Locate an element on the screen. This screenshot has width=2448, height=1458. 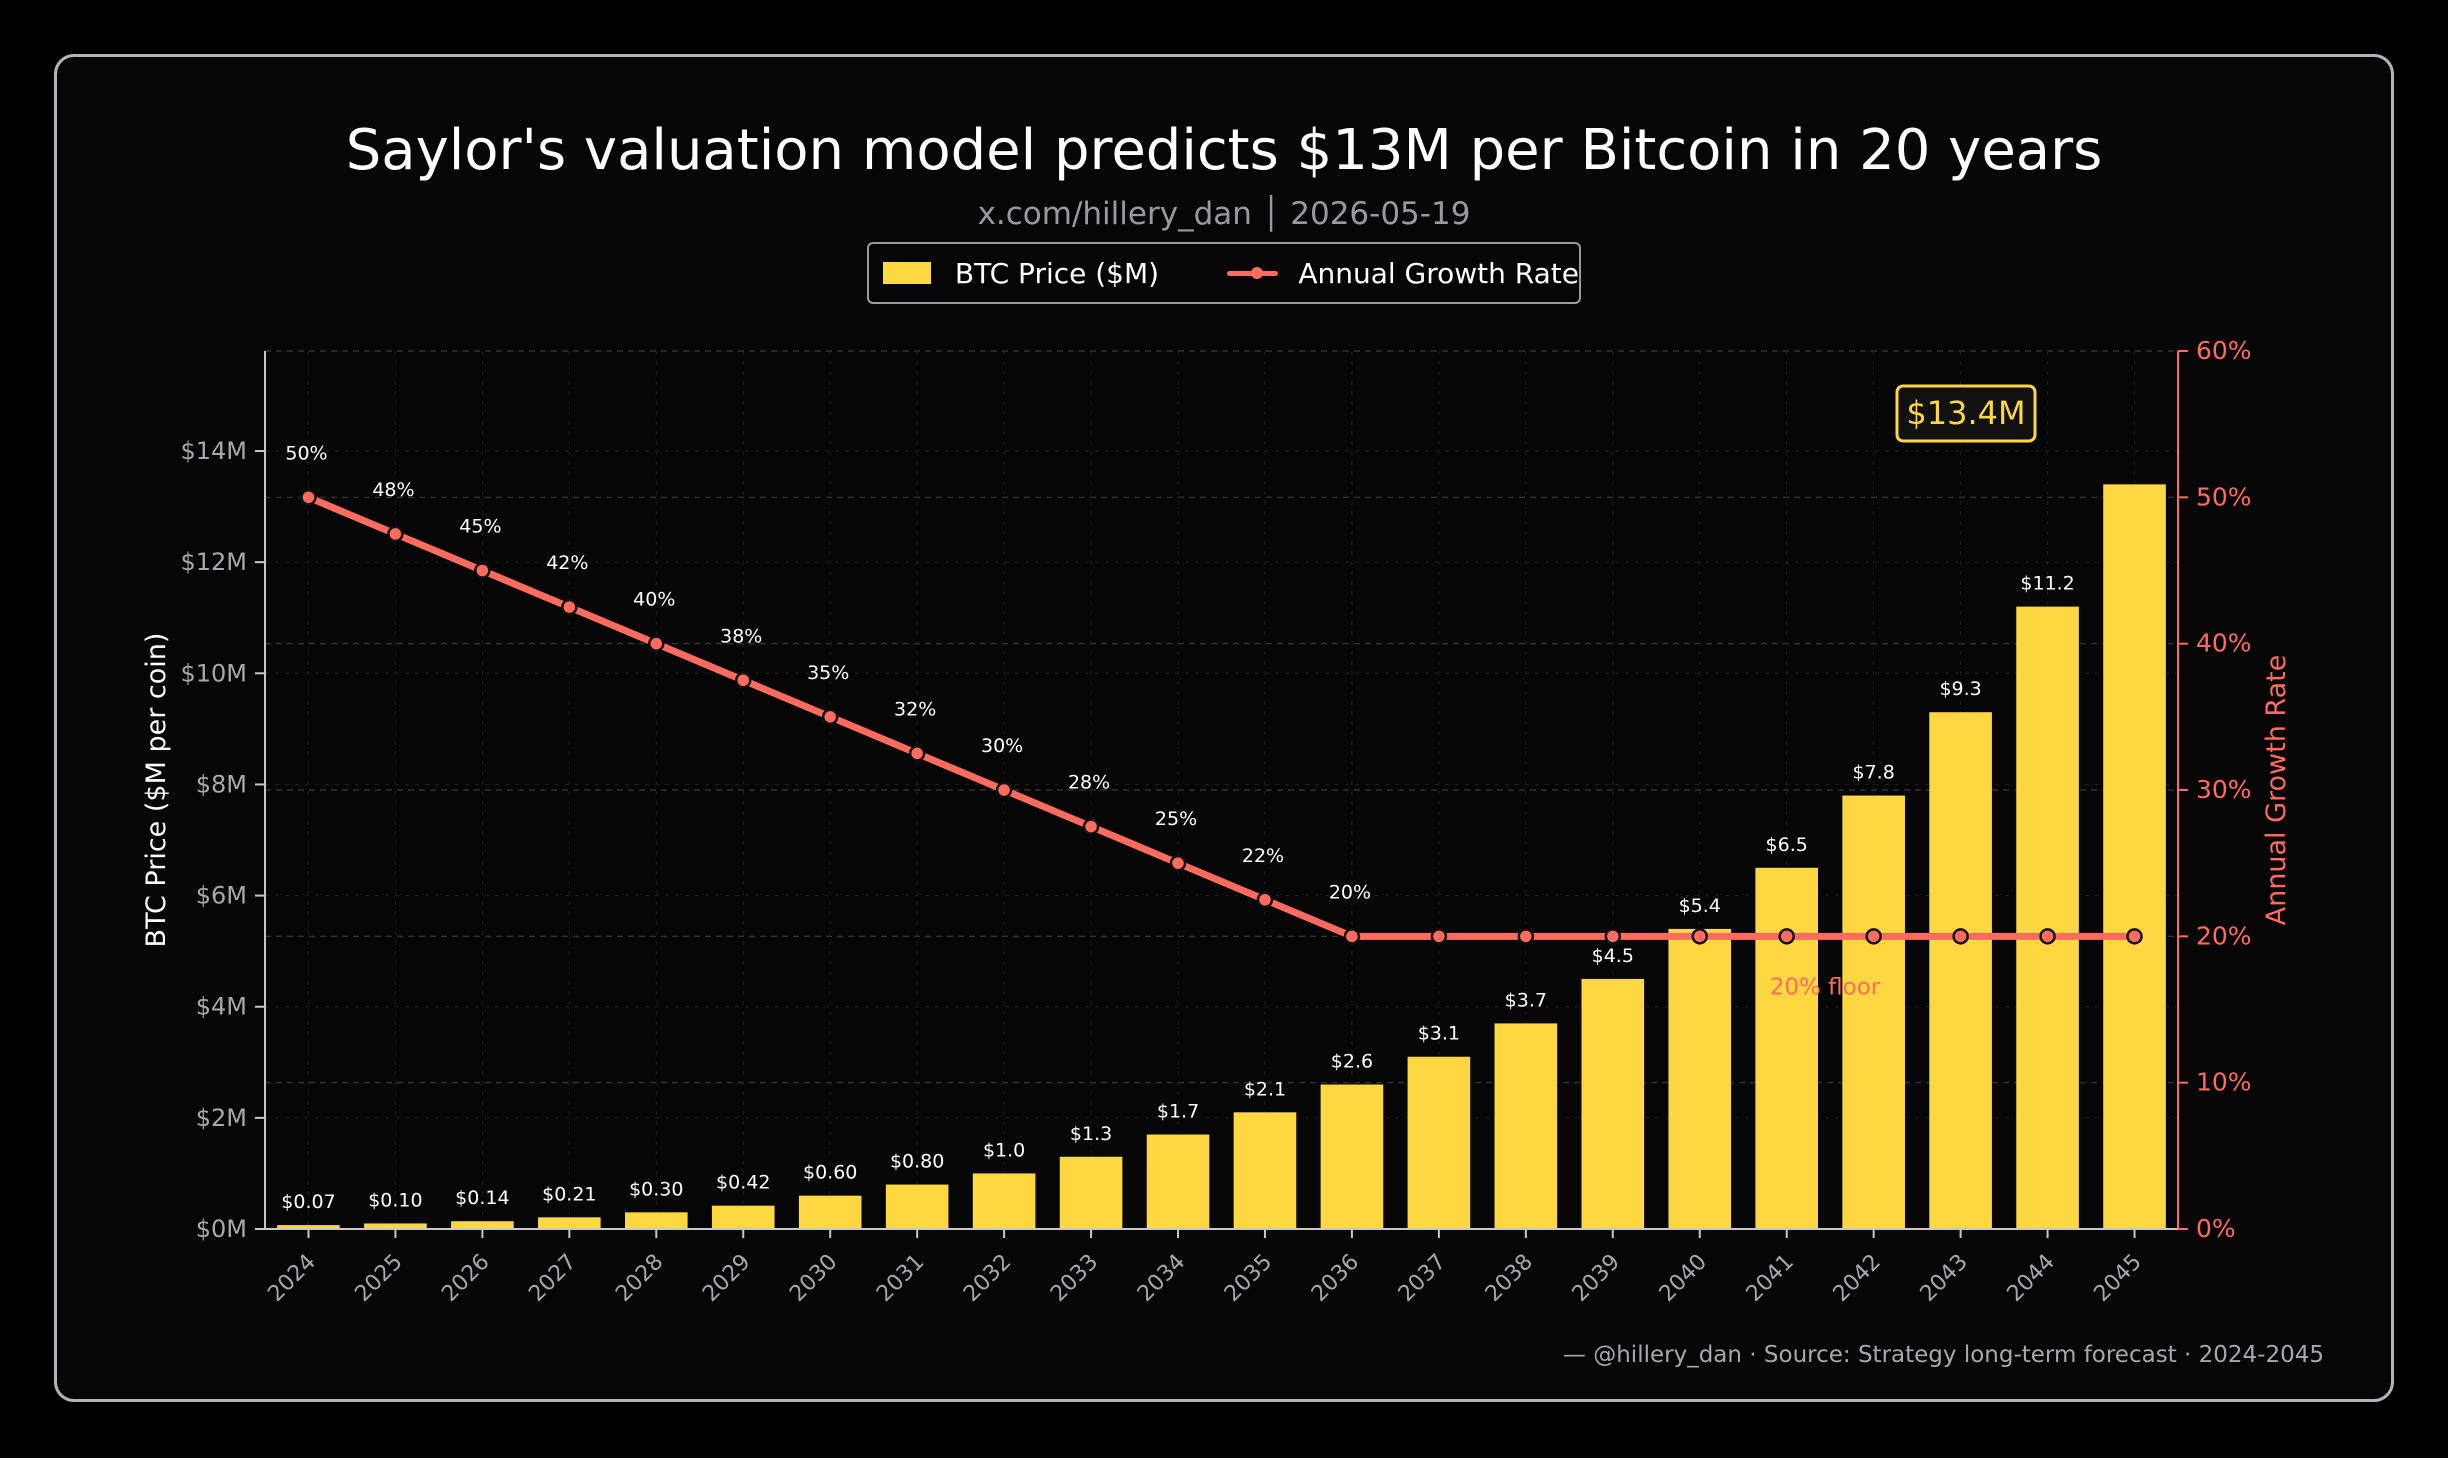
growth-rate-point-2045 is located at coordinates (2134, 936).